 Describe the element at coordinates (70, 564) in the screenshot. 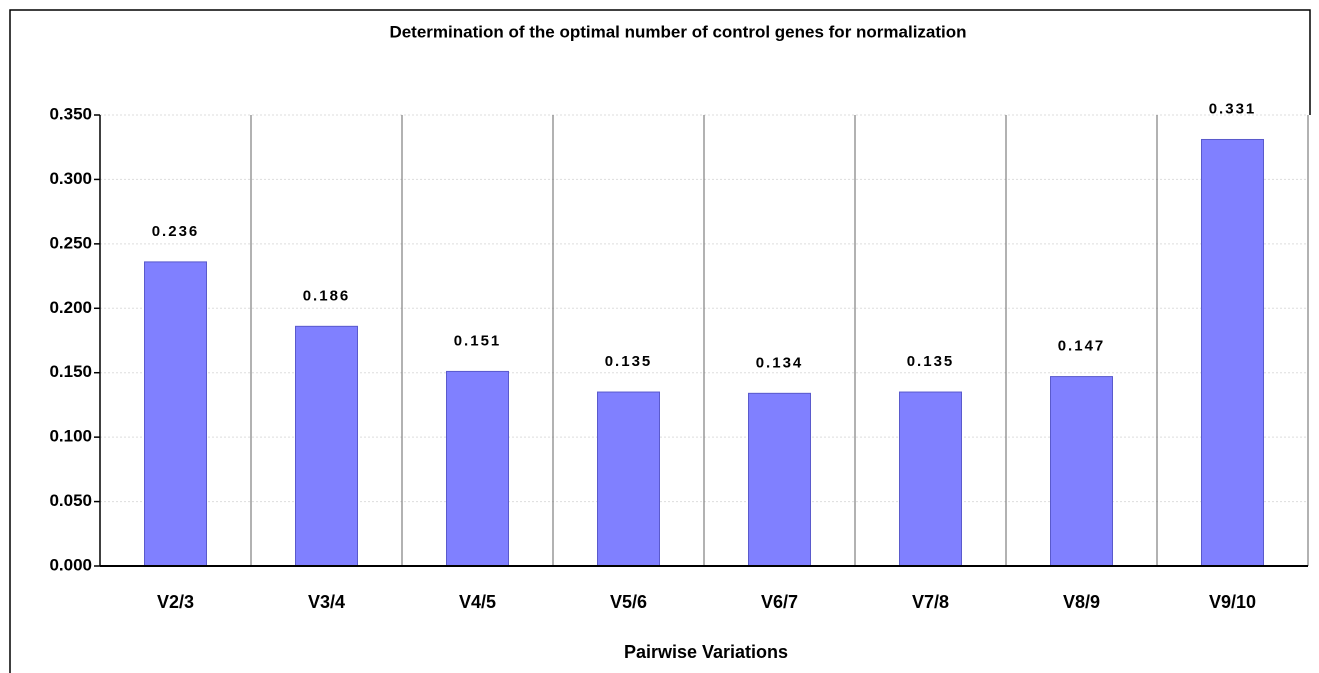

I see `y-tick-label: 0.000` at that location.